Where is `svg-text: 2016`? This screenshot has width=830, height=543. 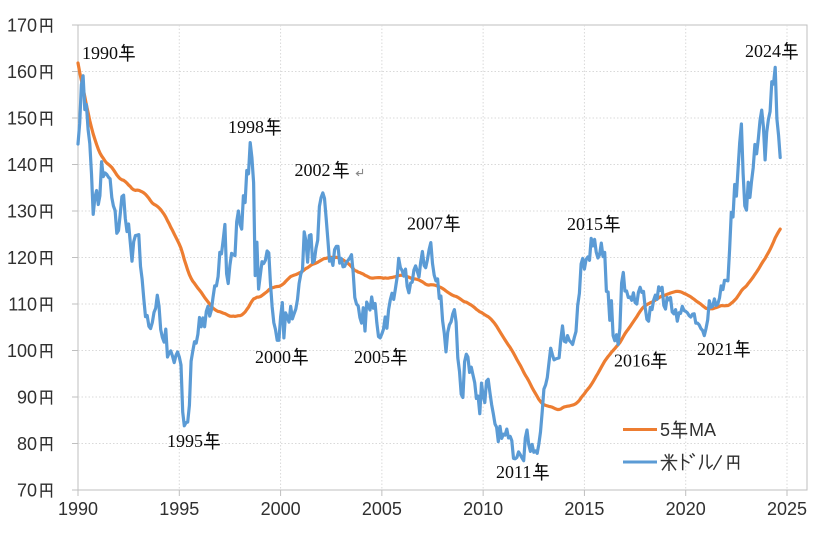
svg-text: 2016 is located at coordinates (632, 361).